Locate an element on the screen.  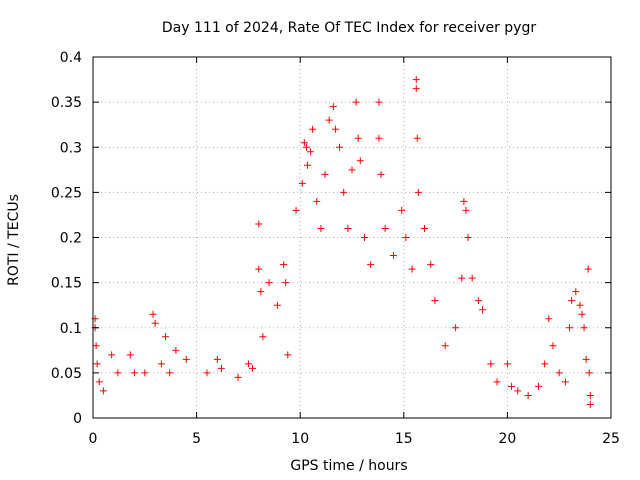
y-tick-label: 0.35 is located at coordinates (66, 103).